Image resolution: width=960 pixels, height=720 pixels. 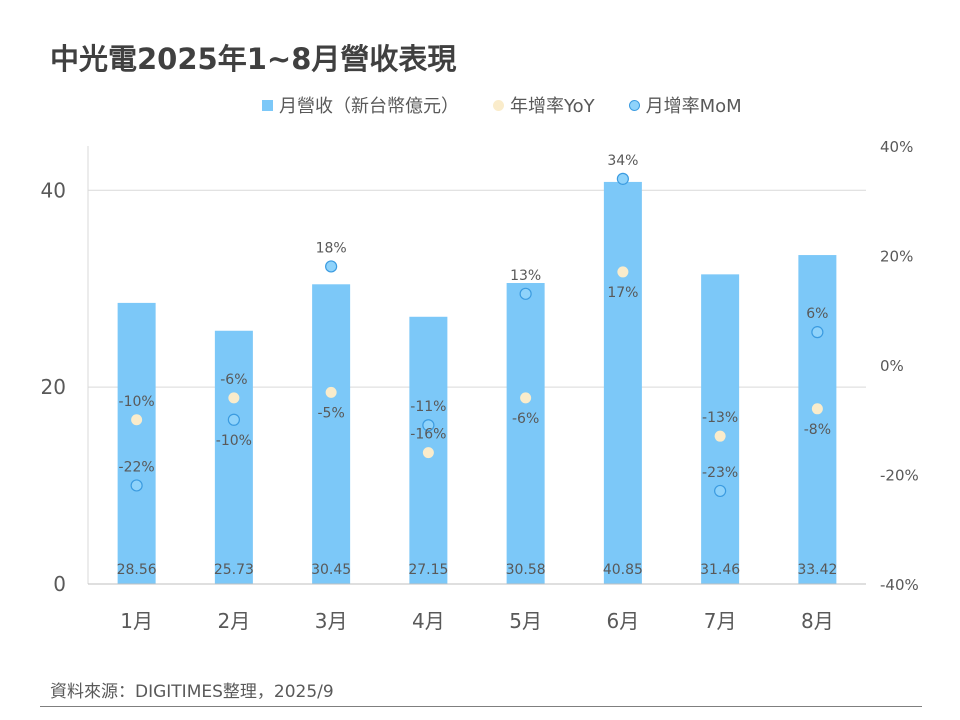 I want to click on revenue-data-label: 33.42, so click(x=817, y=570).